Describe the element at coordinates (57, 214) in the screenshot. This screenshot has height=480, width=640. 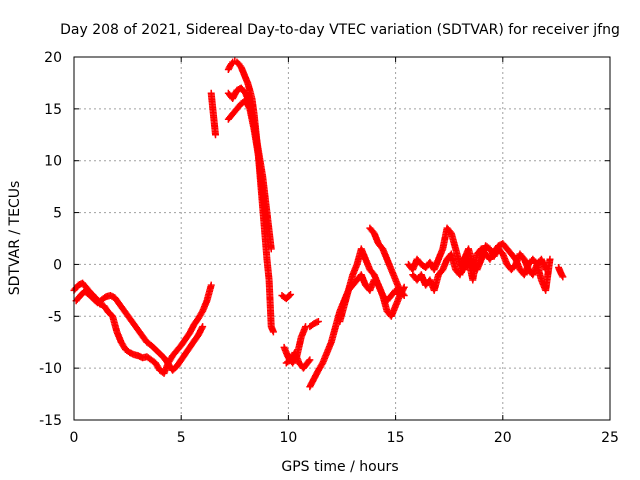
I see `y-tick-label: 5` at that location.